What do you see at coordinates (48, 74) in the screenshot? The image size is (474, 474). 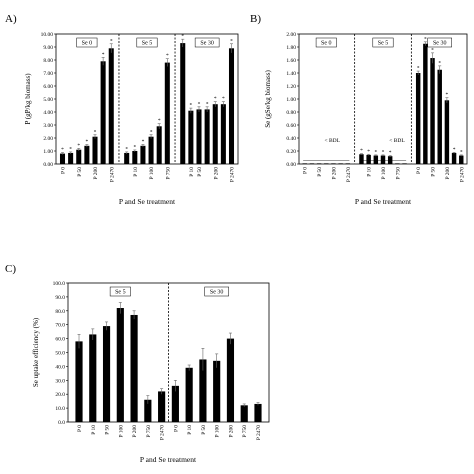 I see `y-tick-label: 7.00` at bounding box center [48, 74].